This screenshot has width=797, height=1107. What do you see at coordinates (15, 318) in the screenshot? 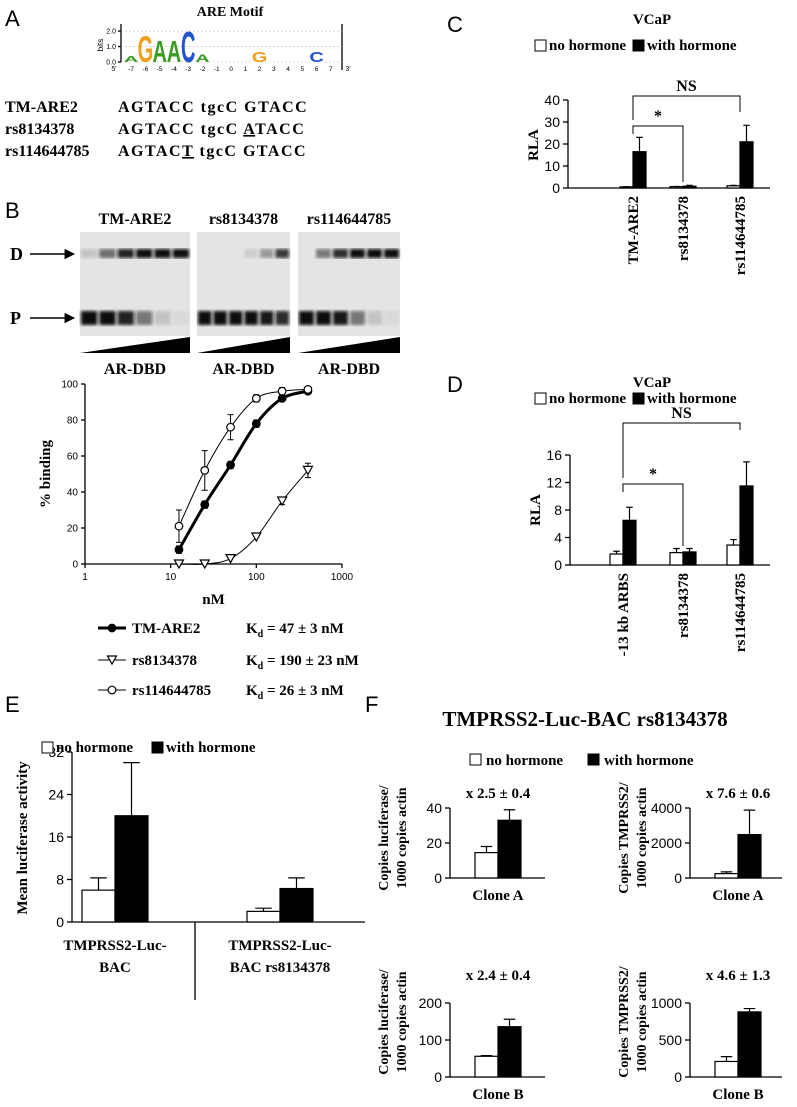
I see `band-label: P` at bounding box center [15, 318].